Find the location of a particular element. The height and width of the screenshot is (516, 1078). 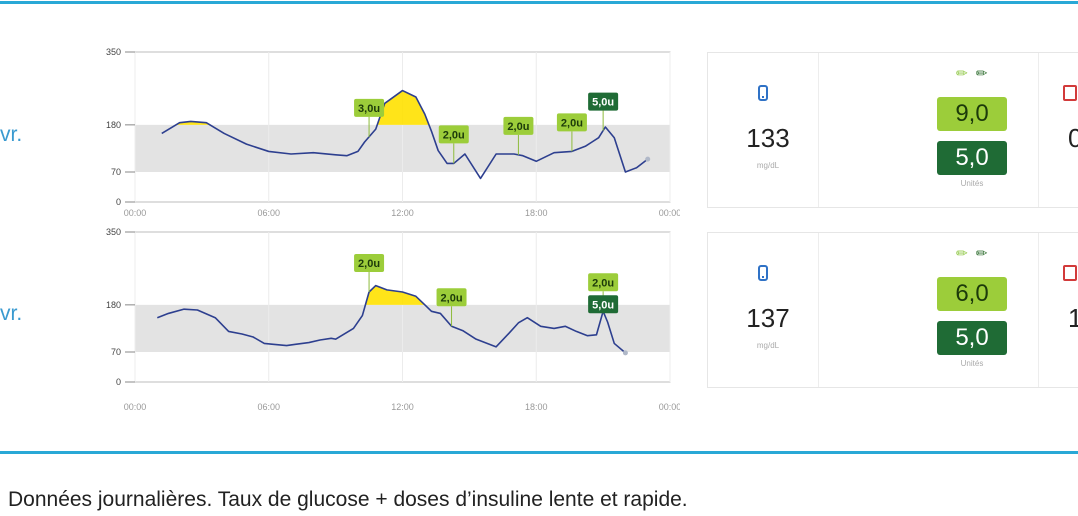

top-rule is located at coordinates (539, 2).